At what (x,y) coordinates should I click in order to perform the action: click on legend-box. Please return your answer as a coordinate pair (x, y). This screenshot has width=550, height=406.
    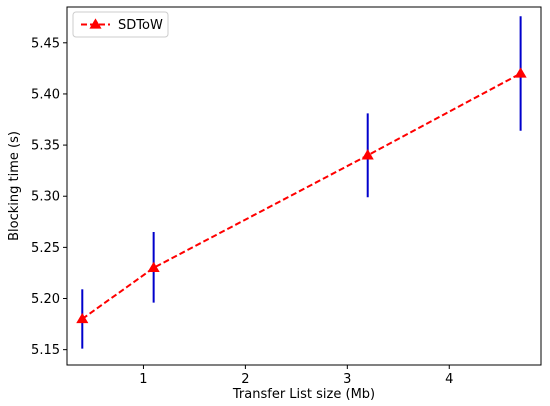
    Looking at the image, I should click on (120, 24).